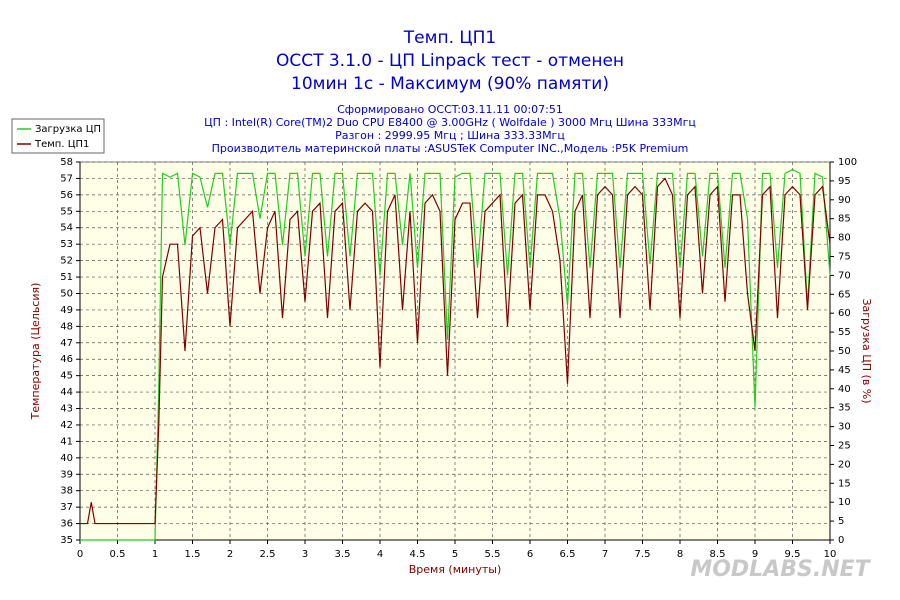 This screenshot has width=900, height=600. I want to click on x-tick-label: 8.5, so click(718, 554).